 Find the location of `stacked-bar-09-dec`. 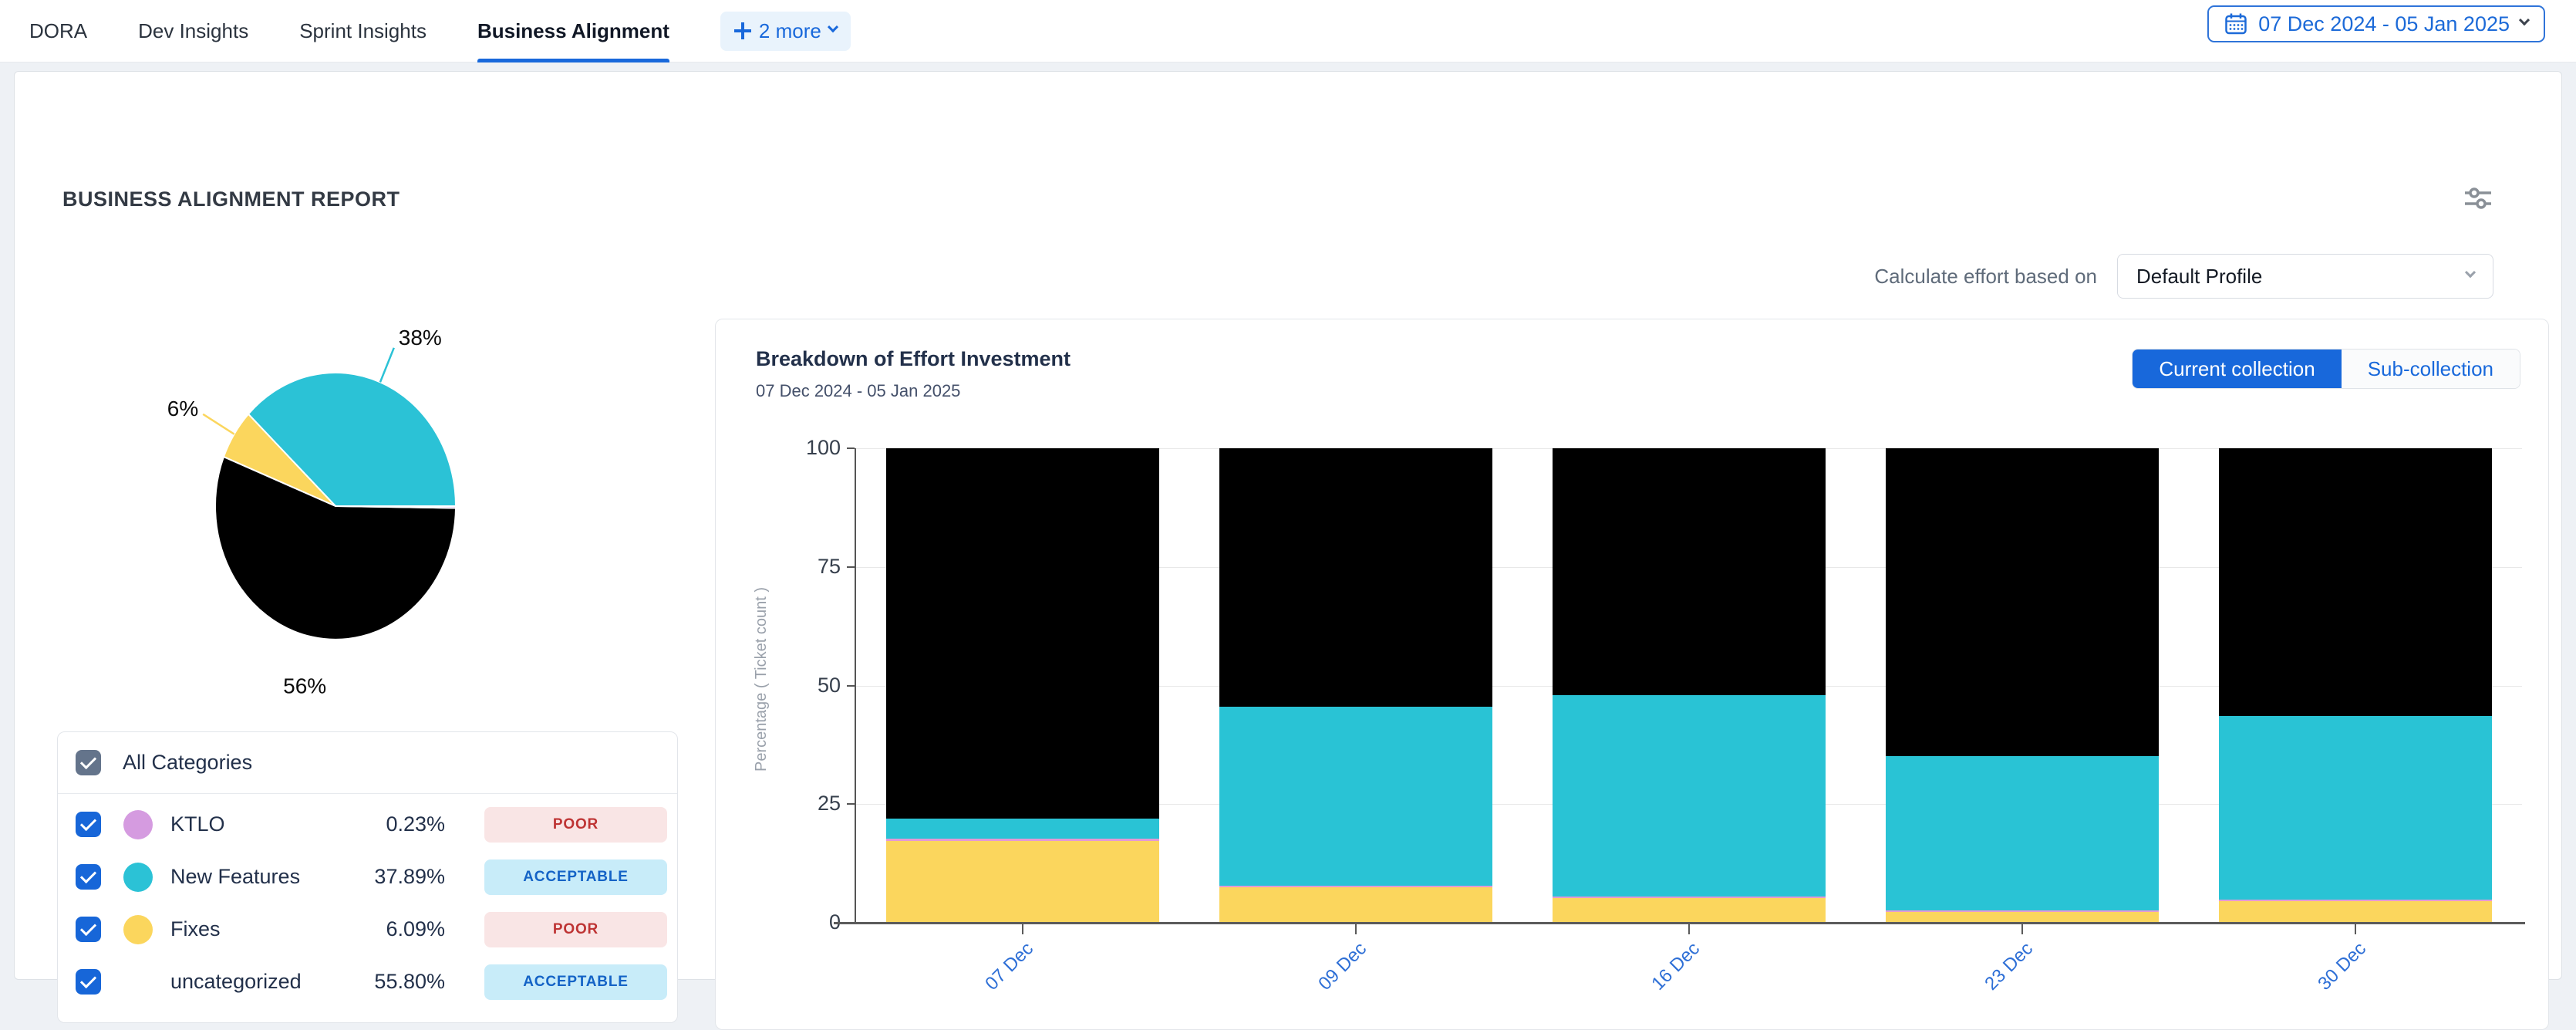

stacked-bar-09-dec is located at coordinates (1356, 686).